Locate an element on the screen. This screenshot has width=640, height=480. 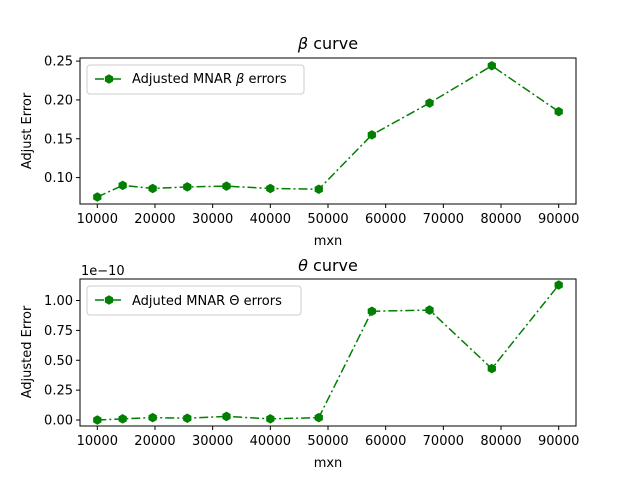
theta-y-tick-label: 0.25 is located at coordinates (58, 391).